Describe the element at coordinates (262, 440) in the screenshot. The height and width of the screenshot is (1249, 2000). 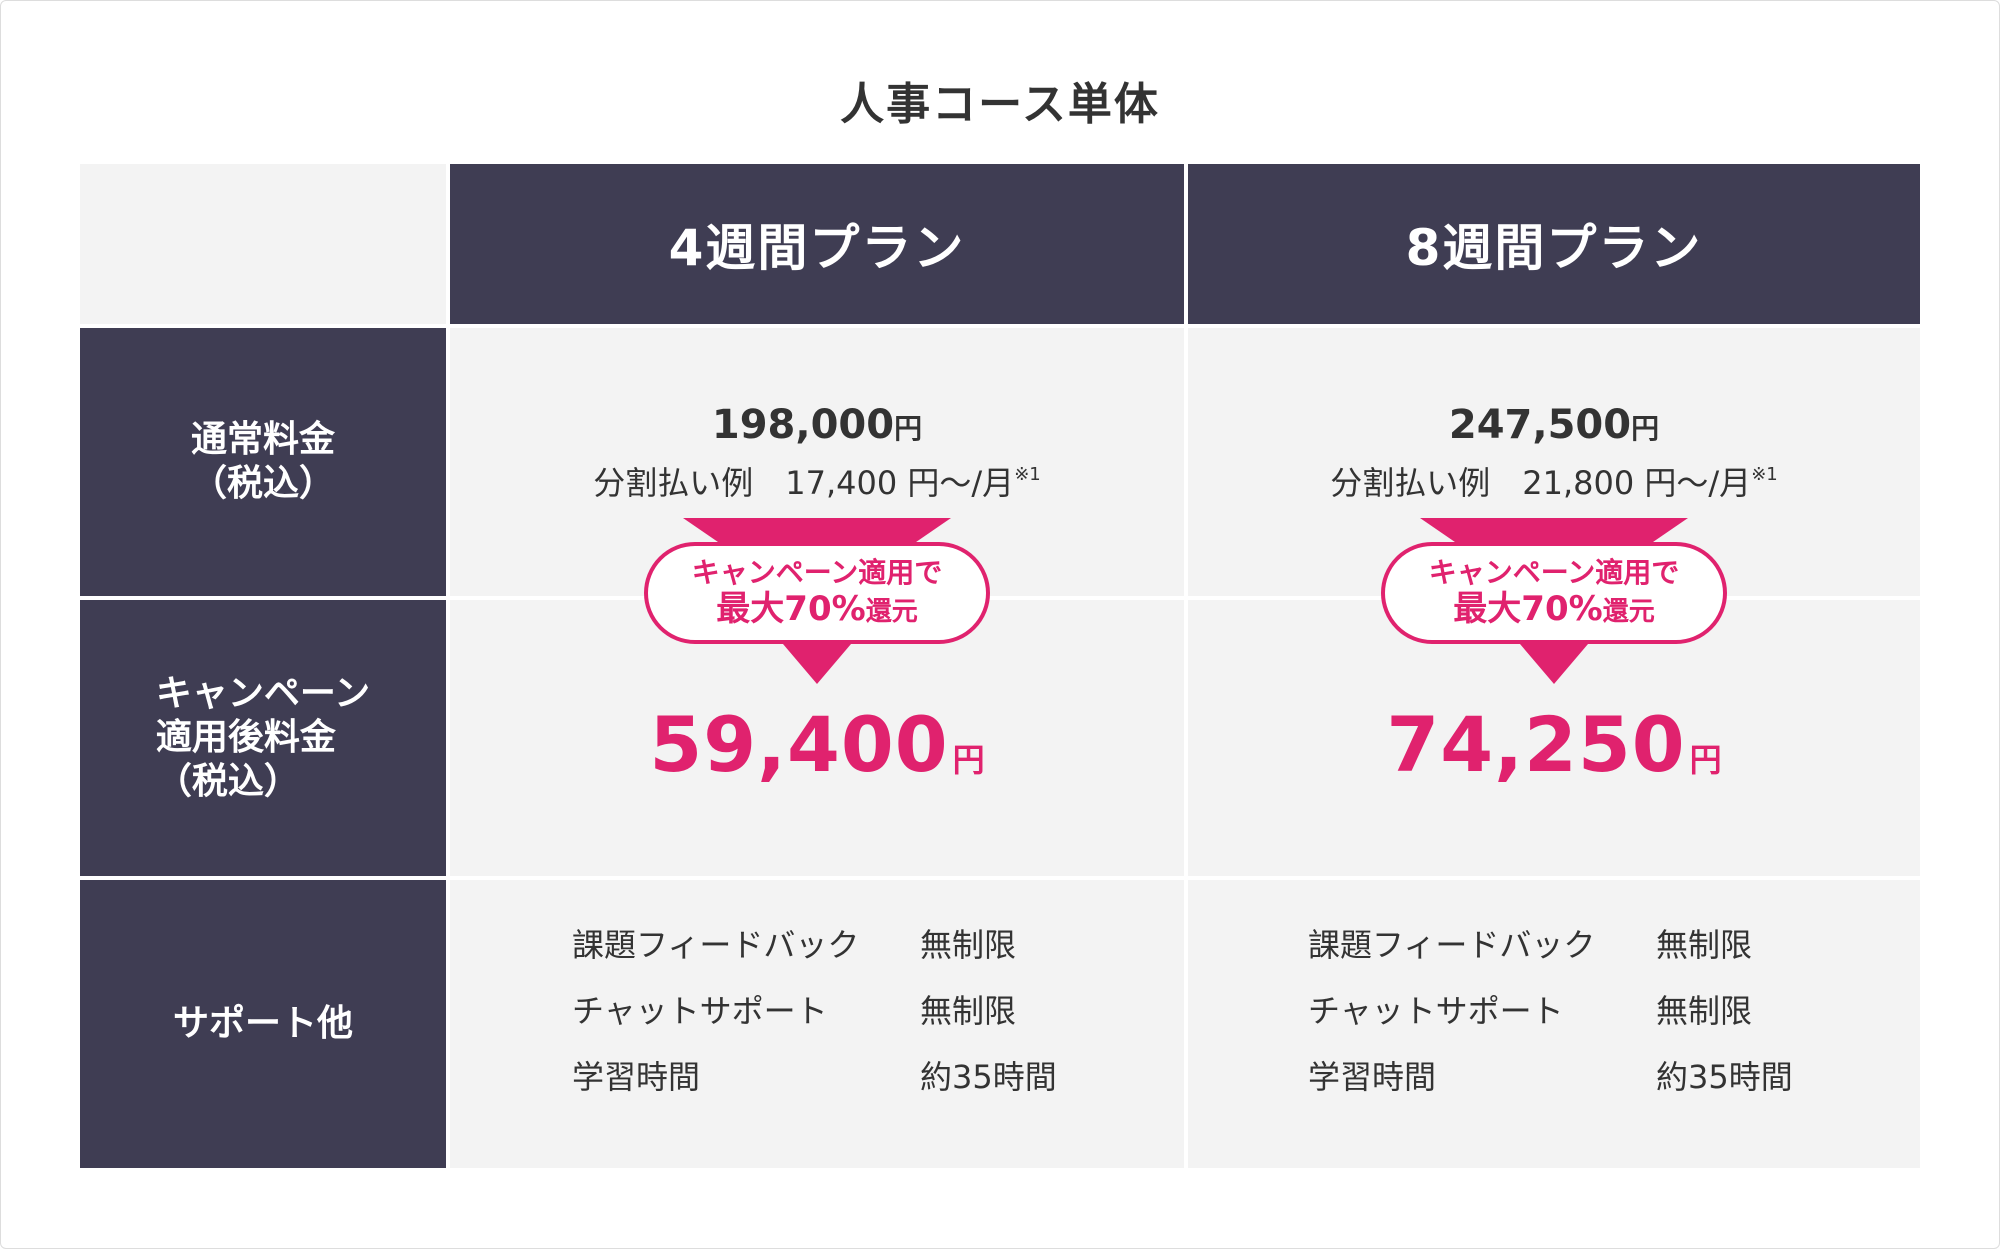
I see `row-label-normal-line1: 通常料金` at that location.